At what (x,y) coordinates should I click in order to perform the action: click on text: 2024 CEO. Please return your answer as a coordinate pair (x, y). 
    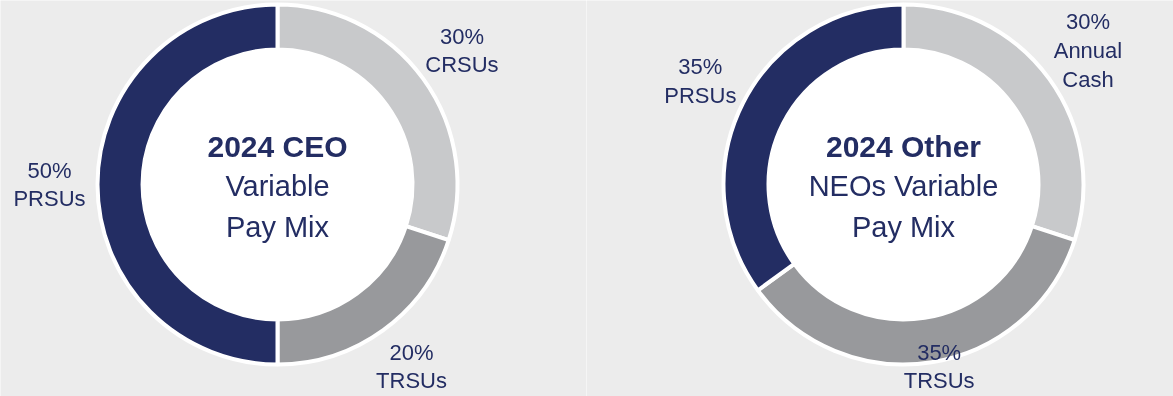
    Looking at the image, I should click on (277, 146).